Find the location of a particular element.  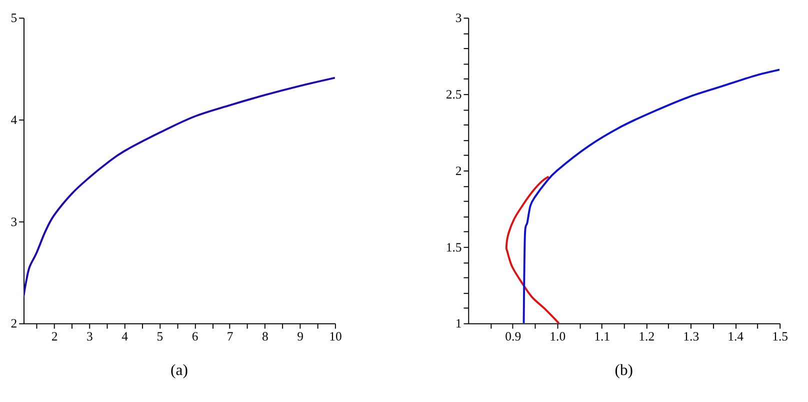

x-tick-label: 2 is located at coordinates (54, 336).